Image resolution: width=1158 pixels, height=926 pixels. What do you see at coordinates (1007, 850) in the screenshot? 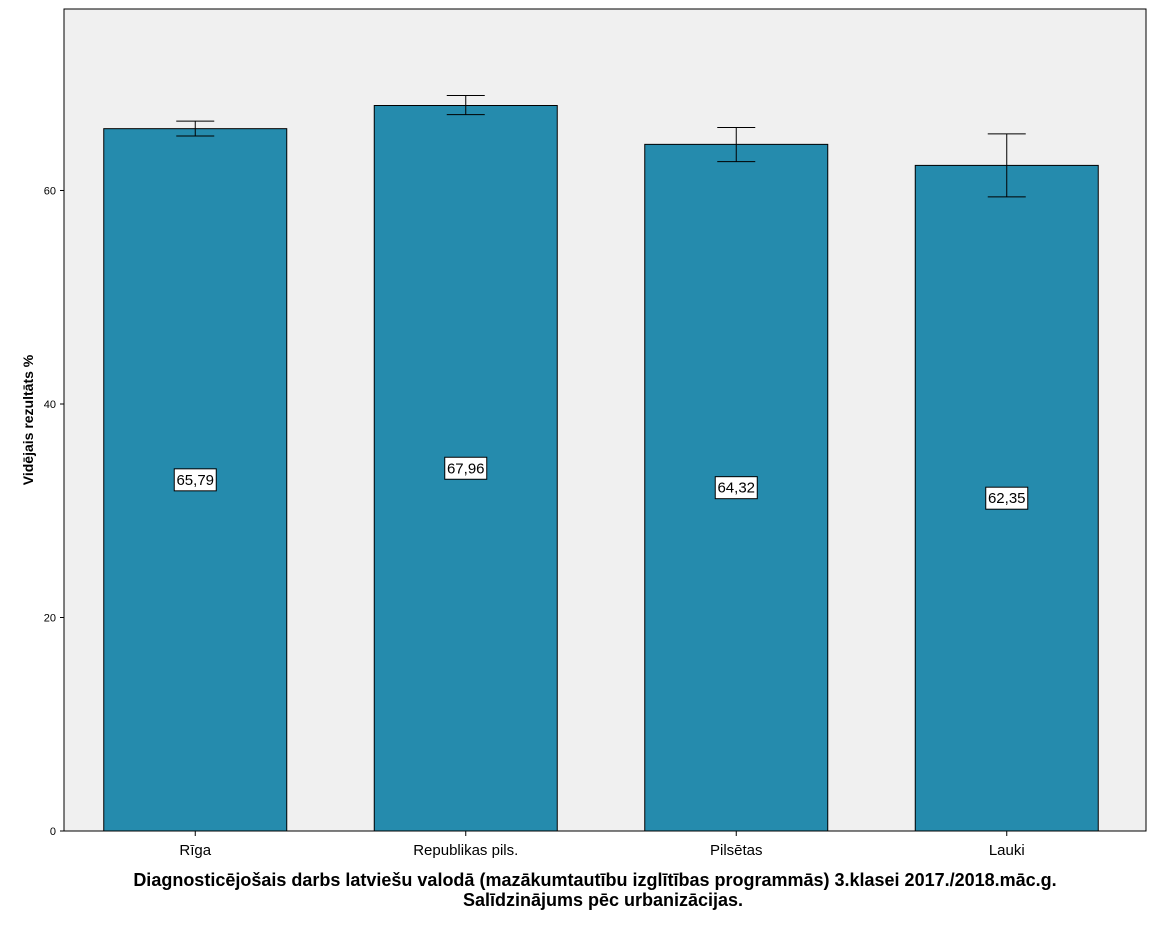
I see `x-tick-label: Lauki` at bounding box center [1007, 850].